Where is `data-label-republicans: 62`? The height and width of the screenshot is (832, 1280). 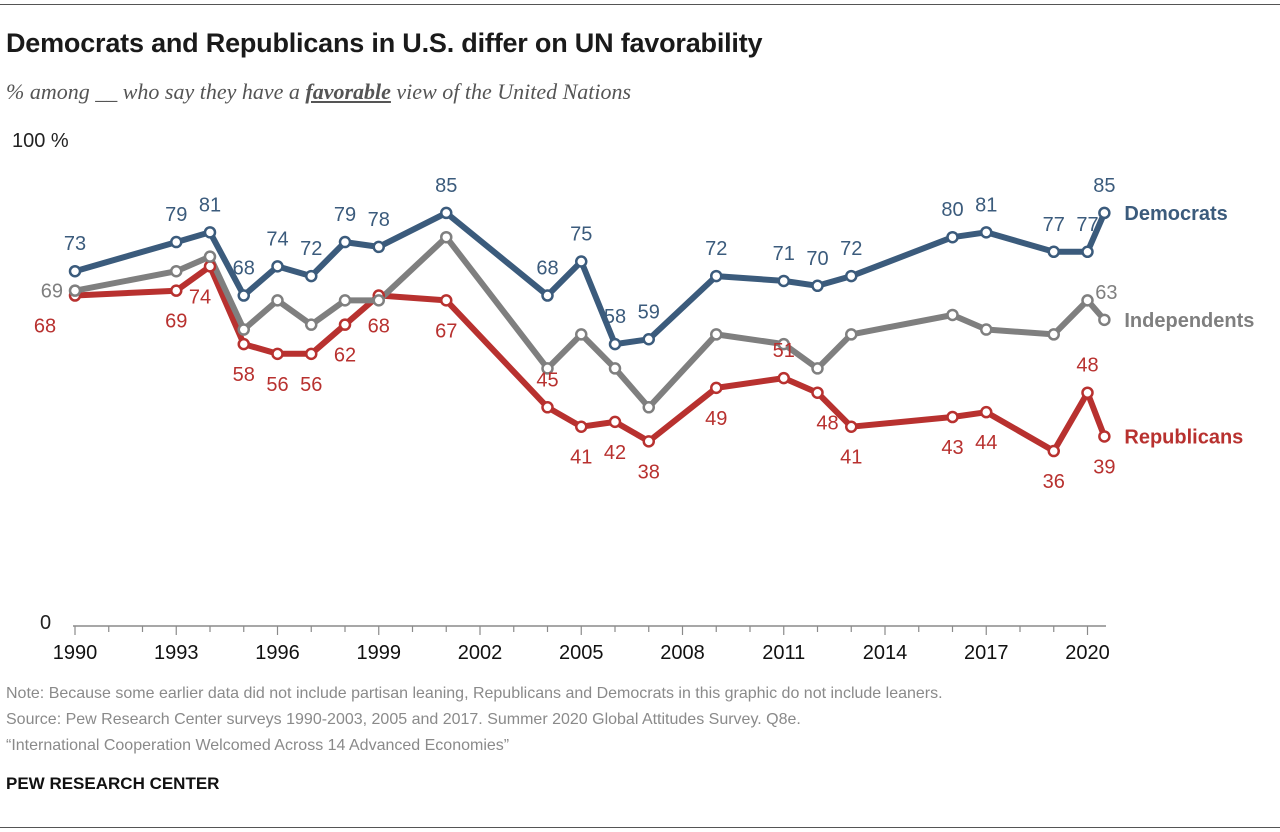
data-label-republicans: 62 is located at coordinates (345, 356).